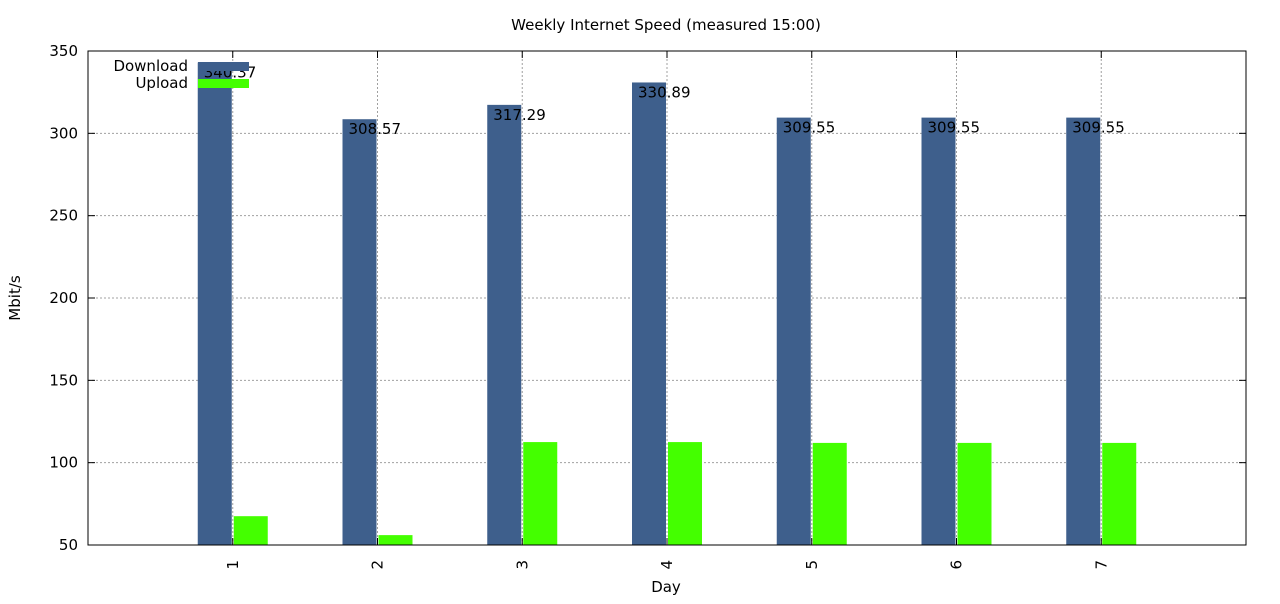 This screenshot has height=604, width=1280. What do you see at coordinates (667, 565) in the screenshot?
I see `x-tick-label: 4` at bounding box center [667, 565].